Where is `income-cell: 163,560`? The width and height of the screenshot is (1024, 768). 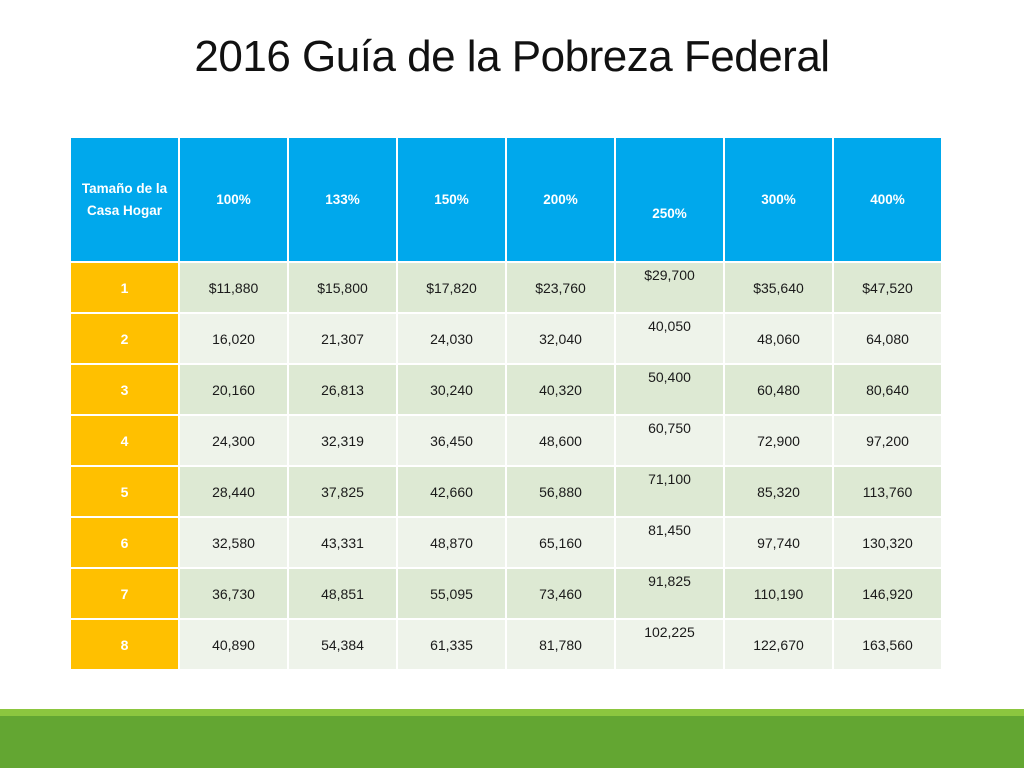 income-cell: 163,560 is located at coordinates (887, 644).